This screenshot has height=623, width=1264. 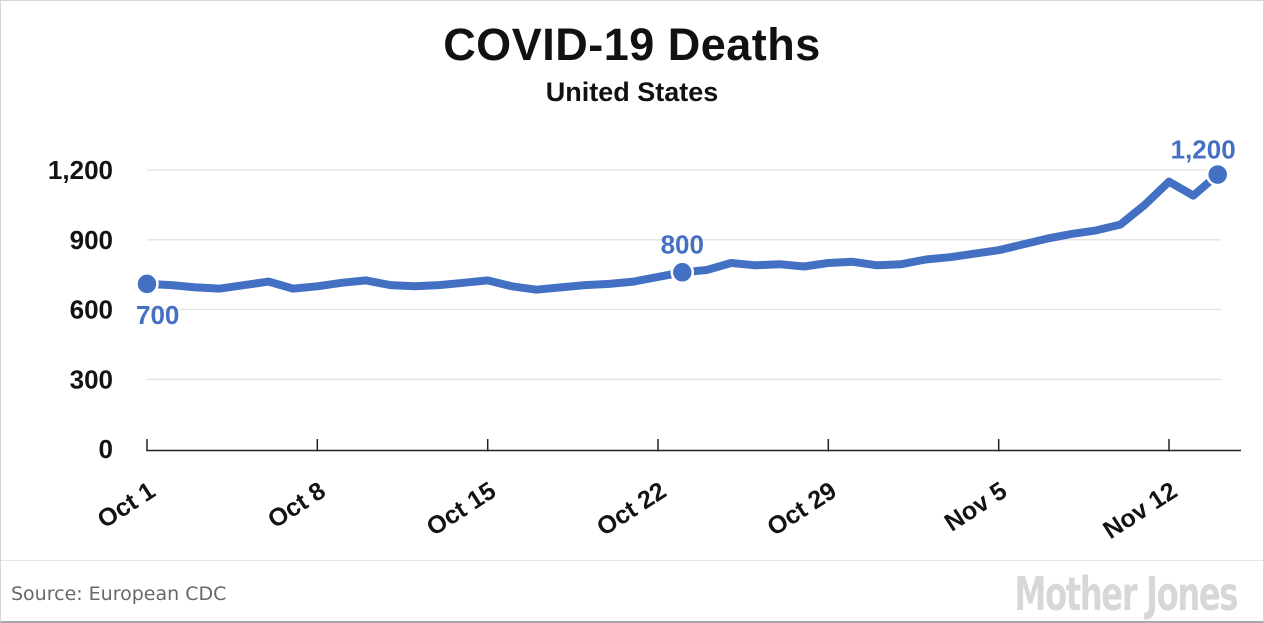 I want to click on x-axis-label: Oct 8, so click(x=297, y=506).